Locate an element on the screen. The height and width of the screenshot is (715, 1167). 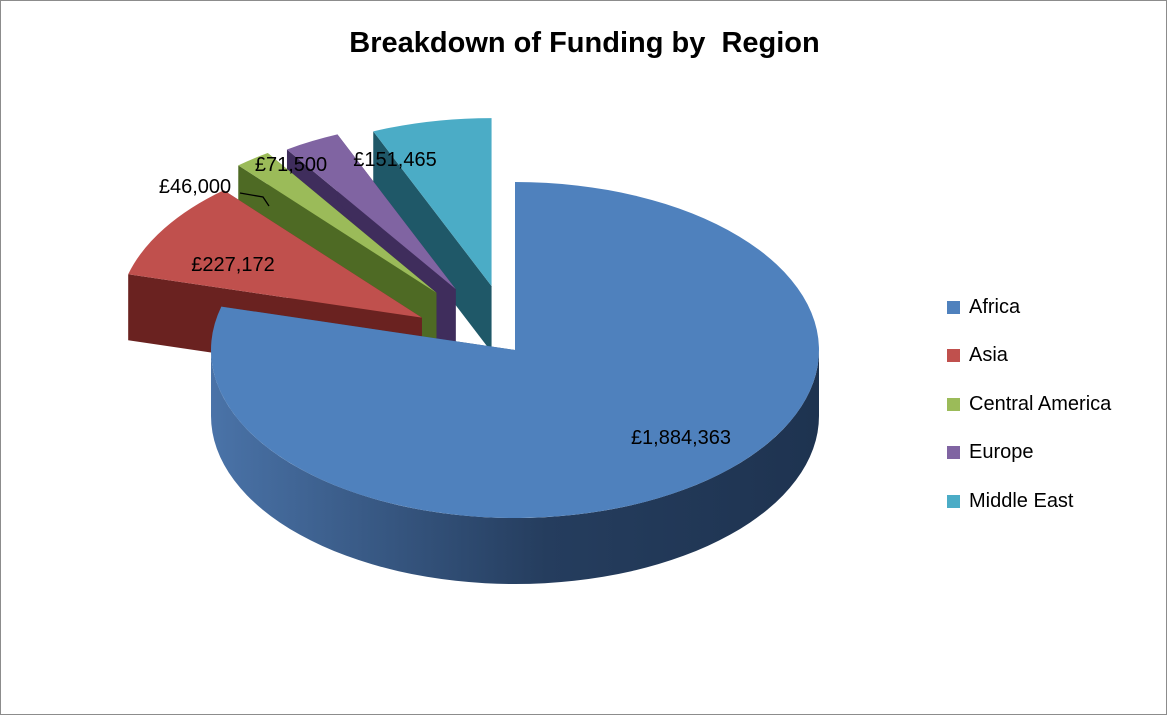
legend-item-europe: Europe is located at coordinates (1029, 453).